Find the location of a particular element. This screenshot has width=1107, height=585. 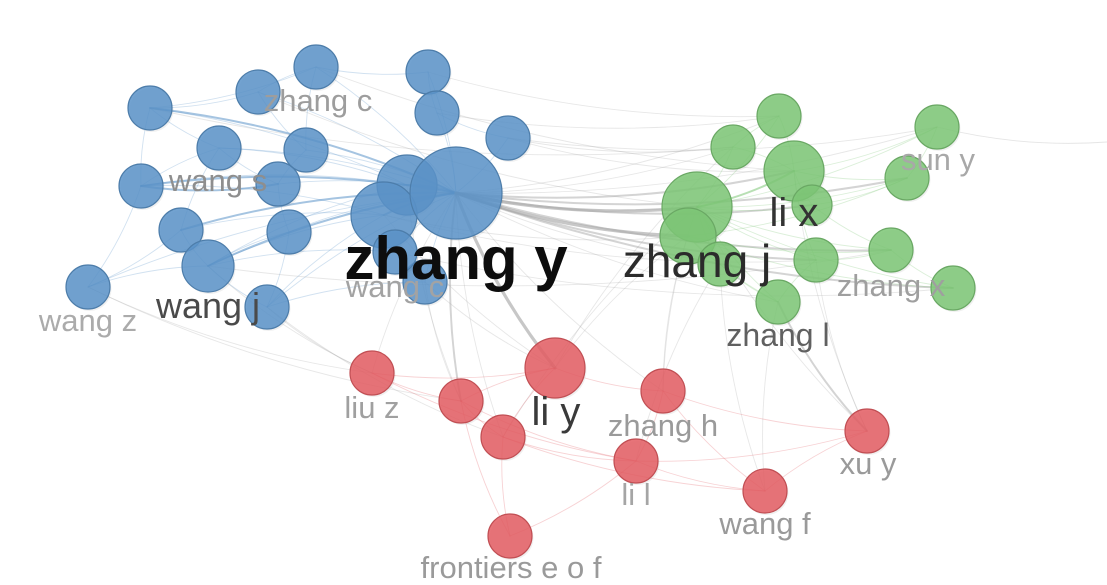

label-wang-c: wang c is located at coordinates (394, 286).